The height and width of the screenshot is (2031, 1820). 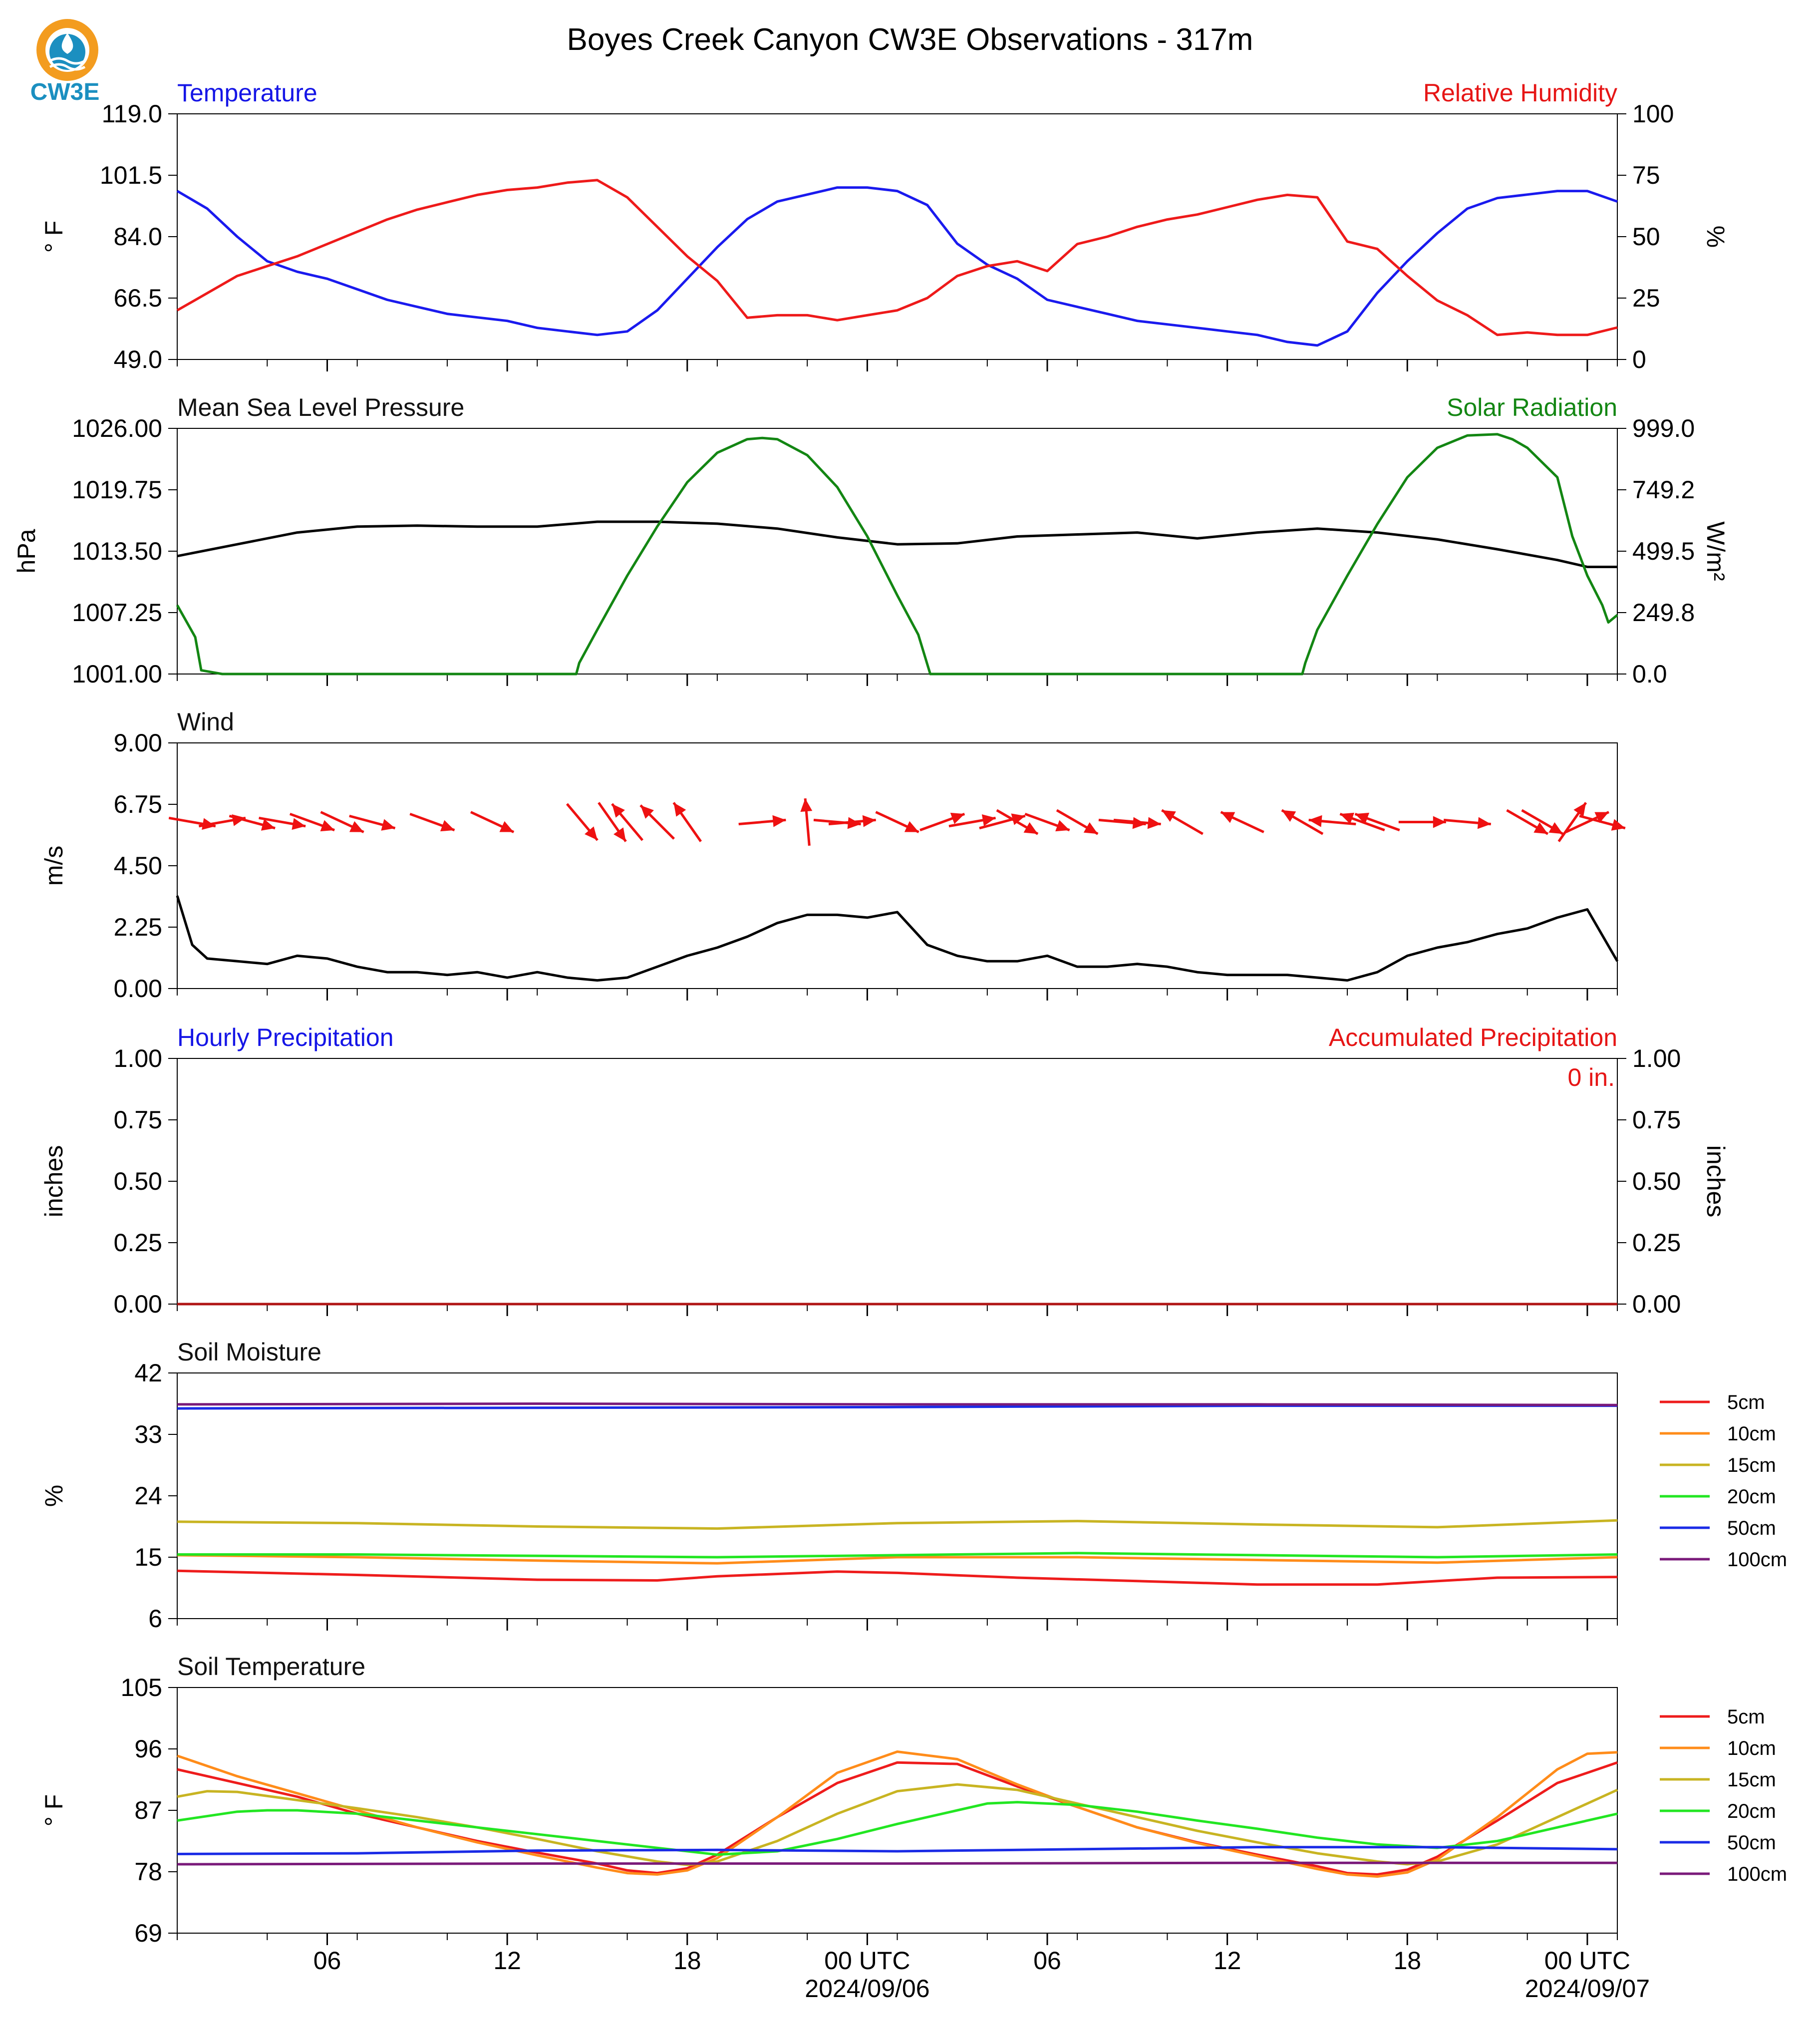 What do you see at coordinates (1532, 407) in the screenshot?
I see `panel-title-right: Solar Radiation` at bounding box center [1532, 407].